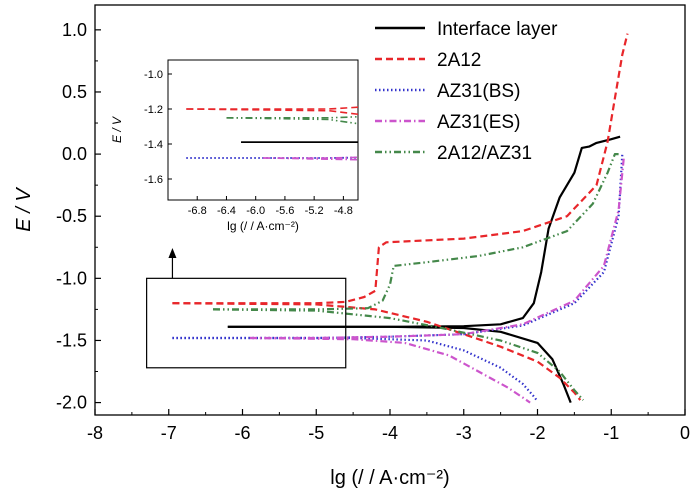  I want to click on inset-y-axis-title: E / V, so click(117, 129).